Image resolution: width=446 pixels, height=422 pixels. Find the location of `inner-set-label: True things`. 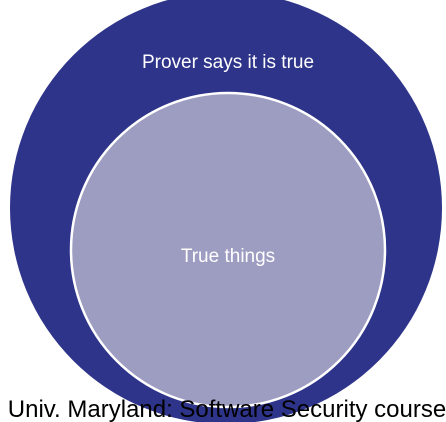

inner-set-label: True things is located at coordinates (228, 256).